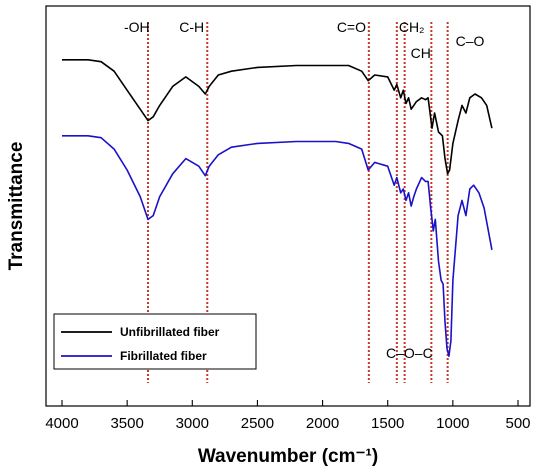  What do you see at coordinates (290, 403) in the screenshot?
I see `x-ticks` at bounding box center [290, 403].